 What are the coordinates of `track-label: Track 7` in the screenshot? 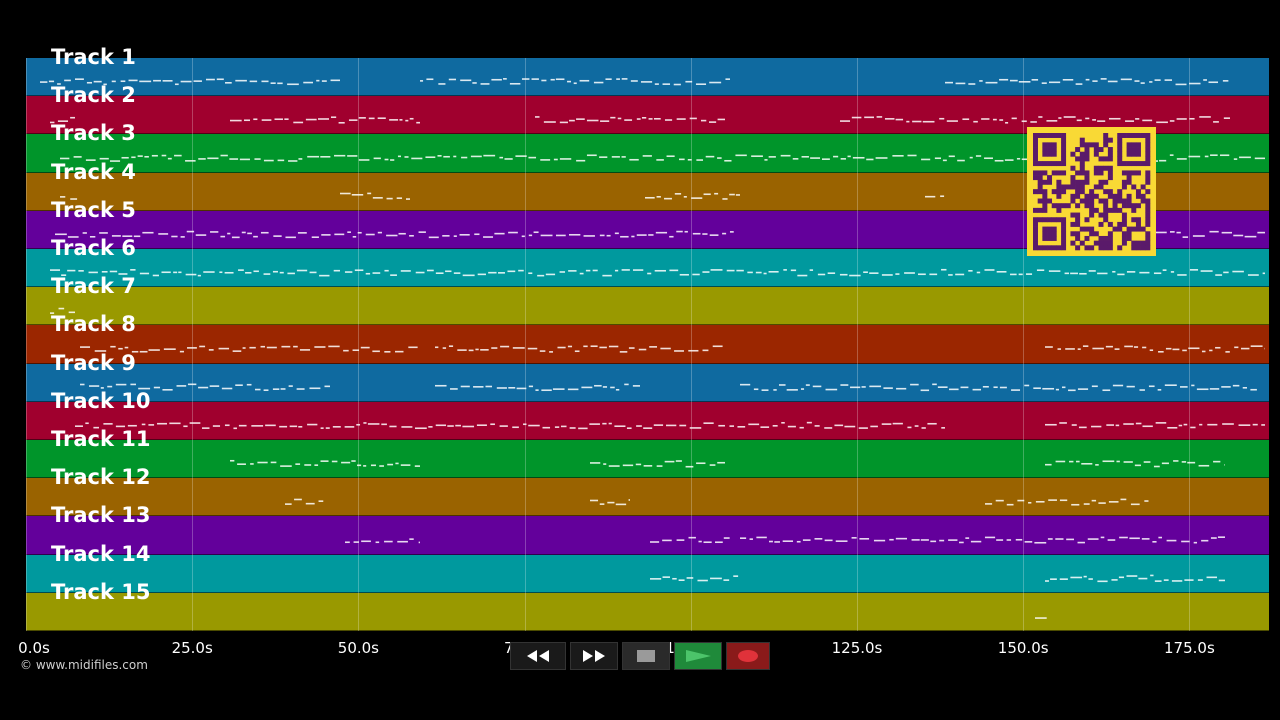 It's located at (93, 286).